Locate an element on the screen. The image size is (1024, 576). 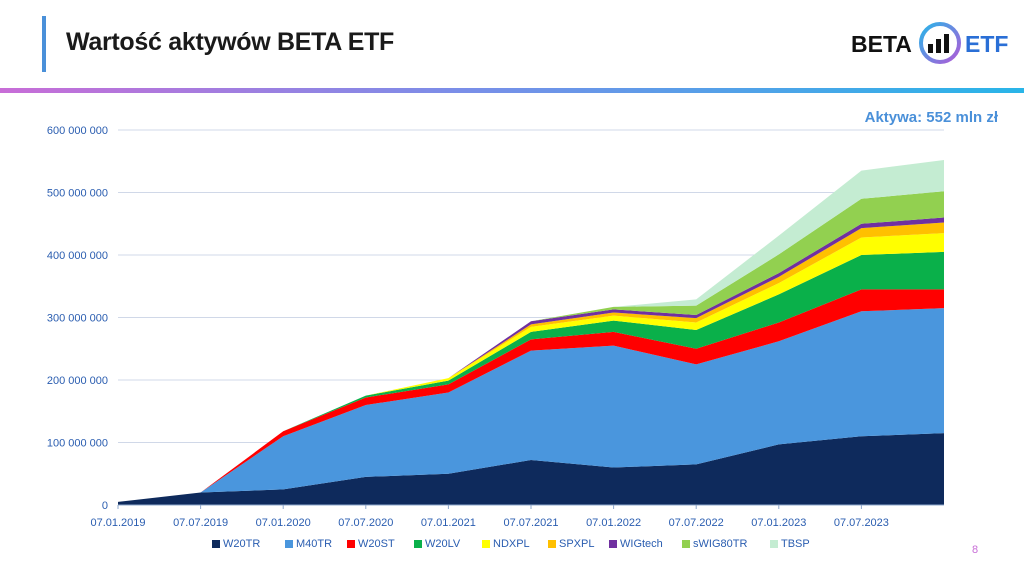
x-tick-label: 07.07.2021 is located at coordinates (530, 523).